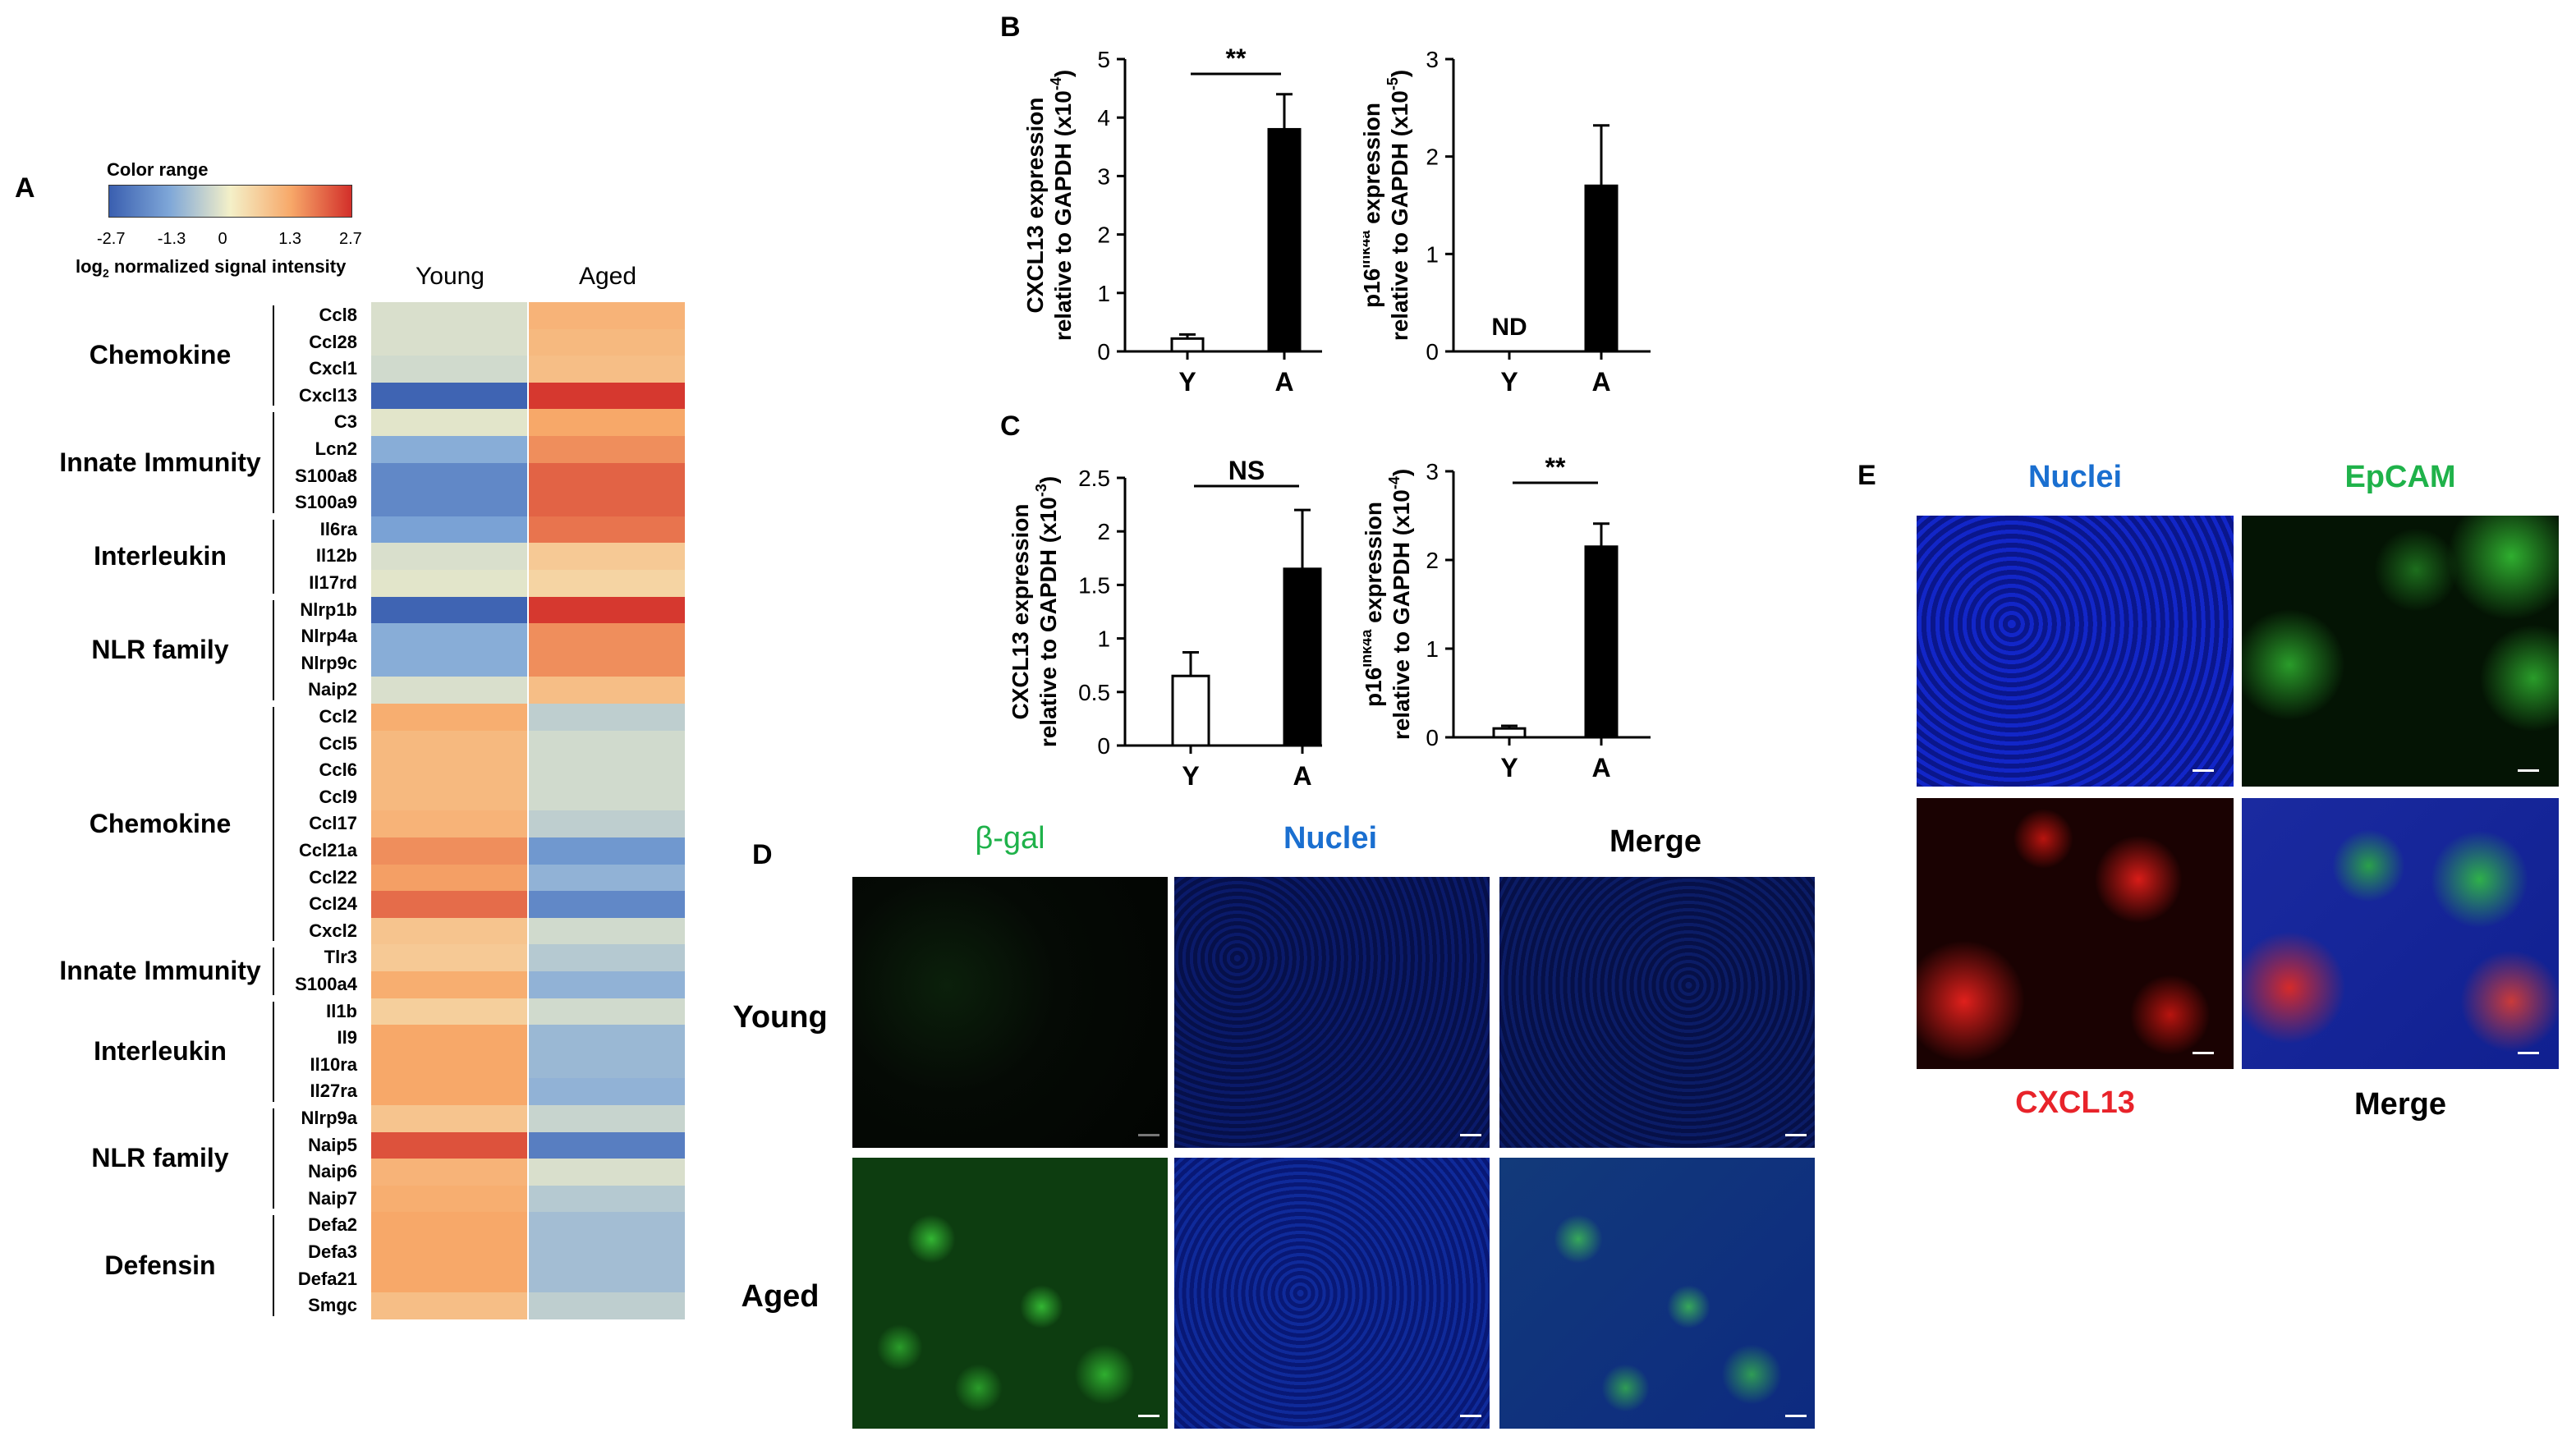 The height and width of the screenshot is (1450, 2576). I want to click on colorbar-caption: log2 normalized signal intensity, so click(211, 268).